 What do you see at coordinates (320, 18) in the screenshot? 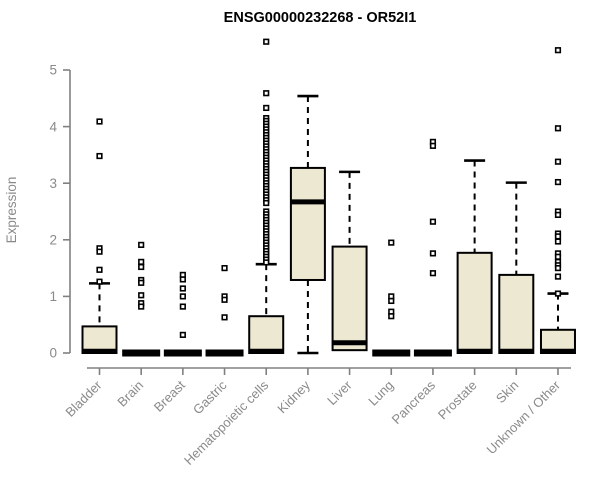
I see `chart-title: ENSG00000232268 - OR52I1` at bounding box center [320, 18].